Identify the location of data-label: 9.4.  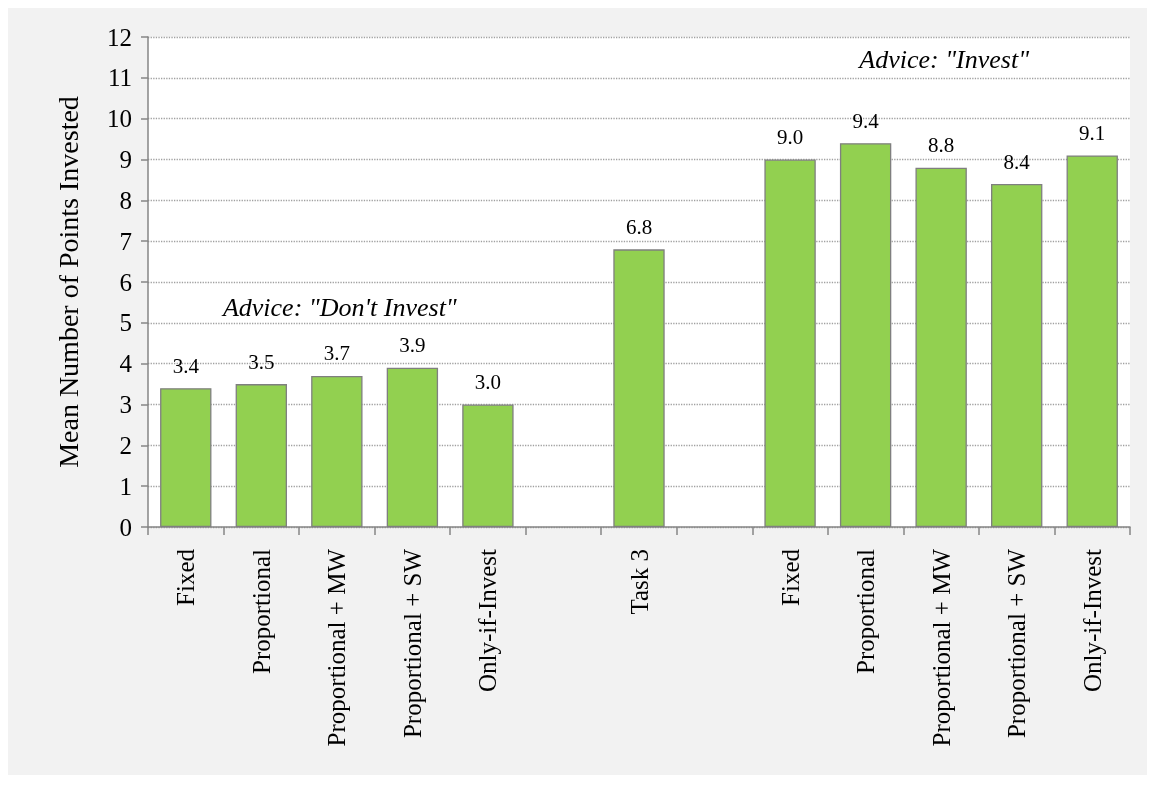
(866, 120).